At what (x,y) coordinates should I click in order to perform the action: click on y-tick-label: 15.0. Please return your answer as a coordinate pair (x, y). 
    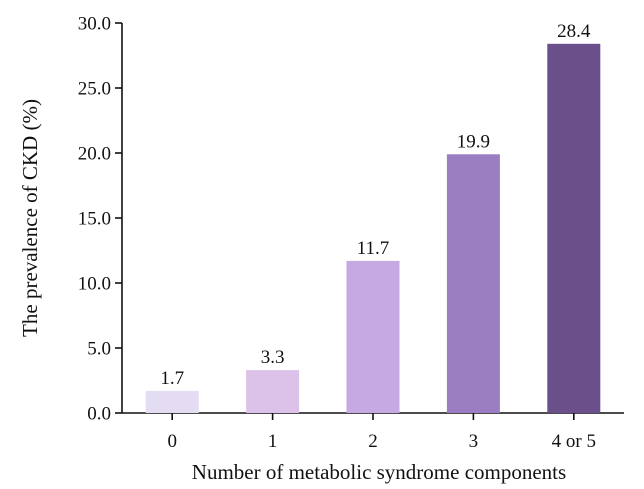
    Looking at the image, I should click on (94, 219).